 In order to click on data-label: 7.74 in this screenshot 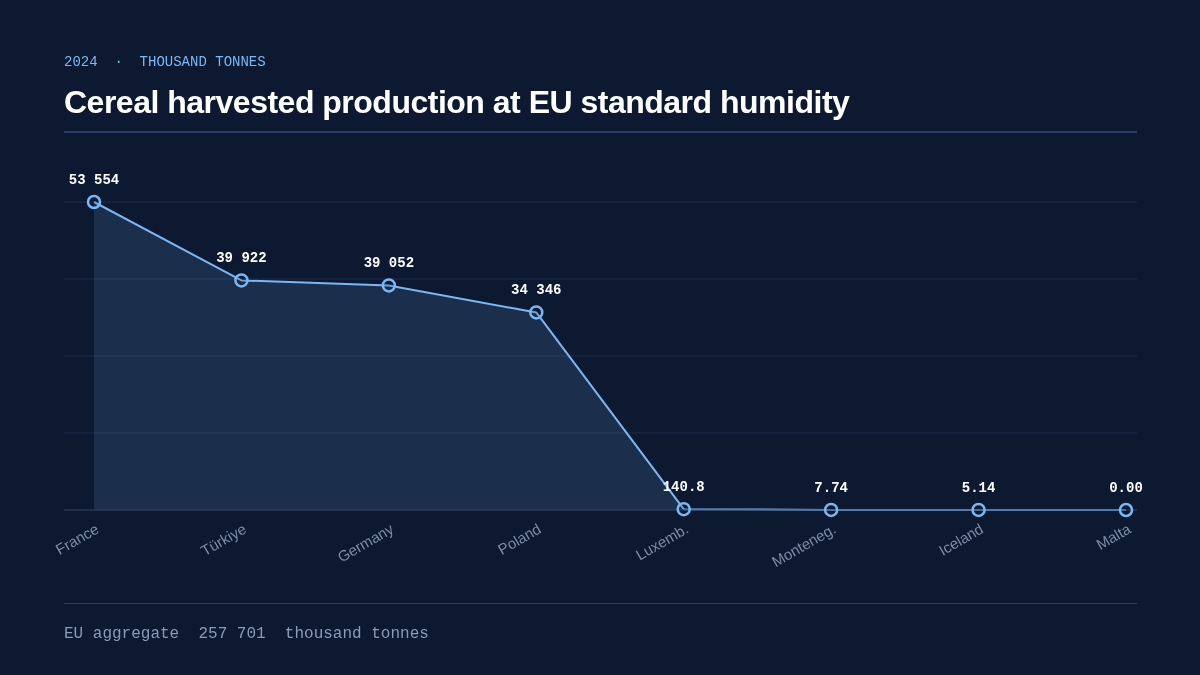, I will do `click(831, 487)`.